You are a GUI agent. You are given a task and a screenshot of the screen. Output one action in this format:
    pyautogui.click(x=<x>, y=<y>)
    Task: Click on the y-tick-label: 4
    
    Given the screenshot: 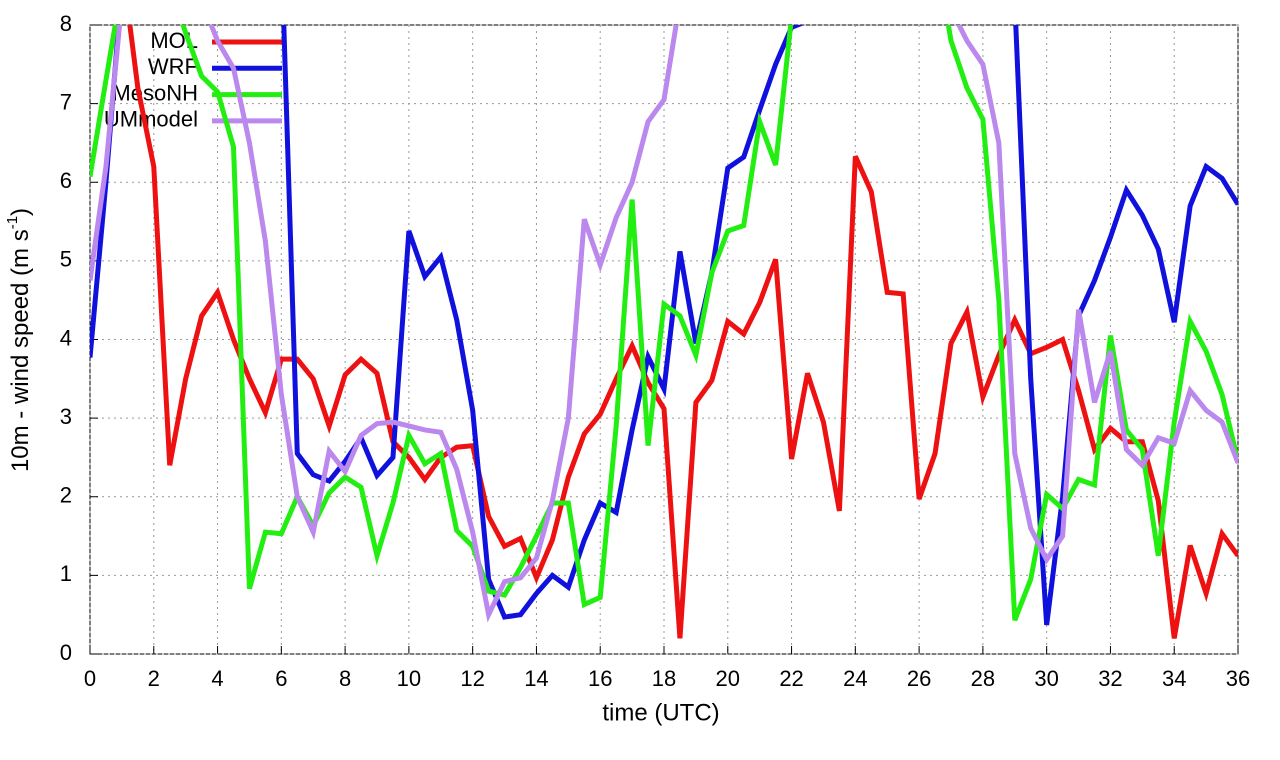 What is the action you would take?
    pyautogui.click(x=66, y=337)
    